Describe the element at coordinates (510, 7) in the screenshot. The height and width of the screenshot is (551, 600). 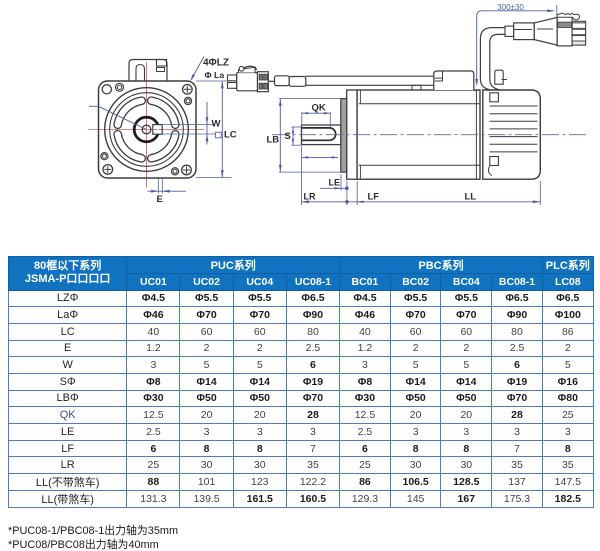
I see `svg-text: 300±30` at that location.